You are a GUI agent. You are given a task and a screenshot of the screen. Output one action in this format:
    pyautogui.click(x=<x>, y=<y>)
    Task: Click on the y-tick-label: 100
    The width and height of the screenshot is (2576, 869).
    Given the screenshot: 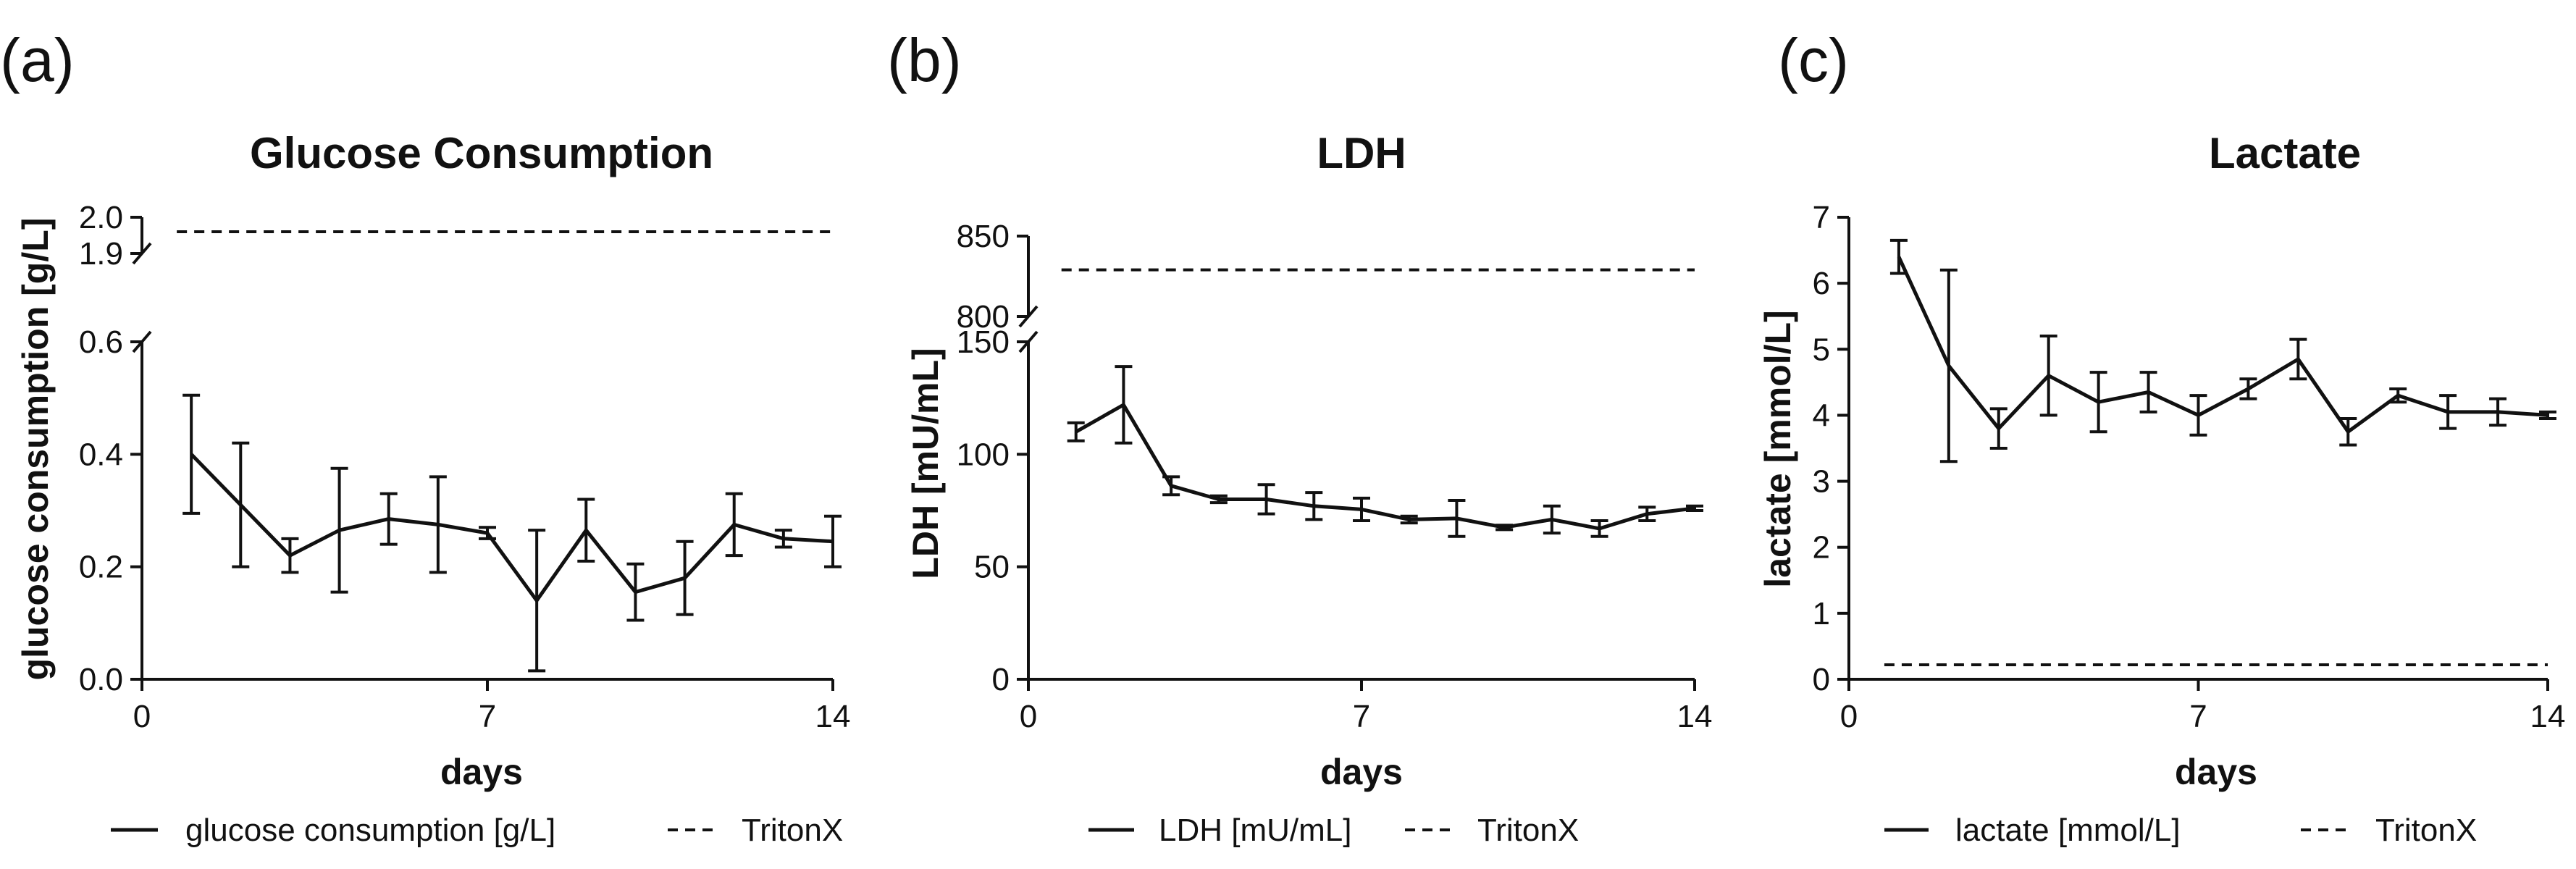 What is the action you would take?
    pyautogui.click(x=983, y=454)
    